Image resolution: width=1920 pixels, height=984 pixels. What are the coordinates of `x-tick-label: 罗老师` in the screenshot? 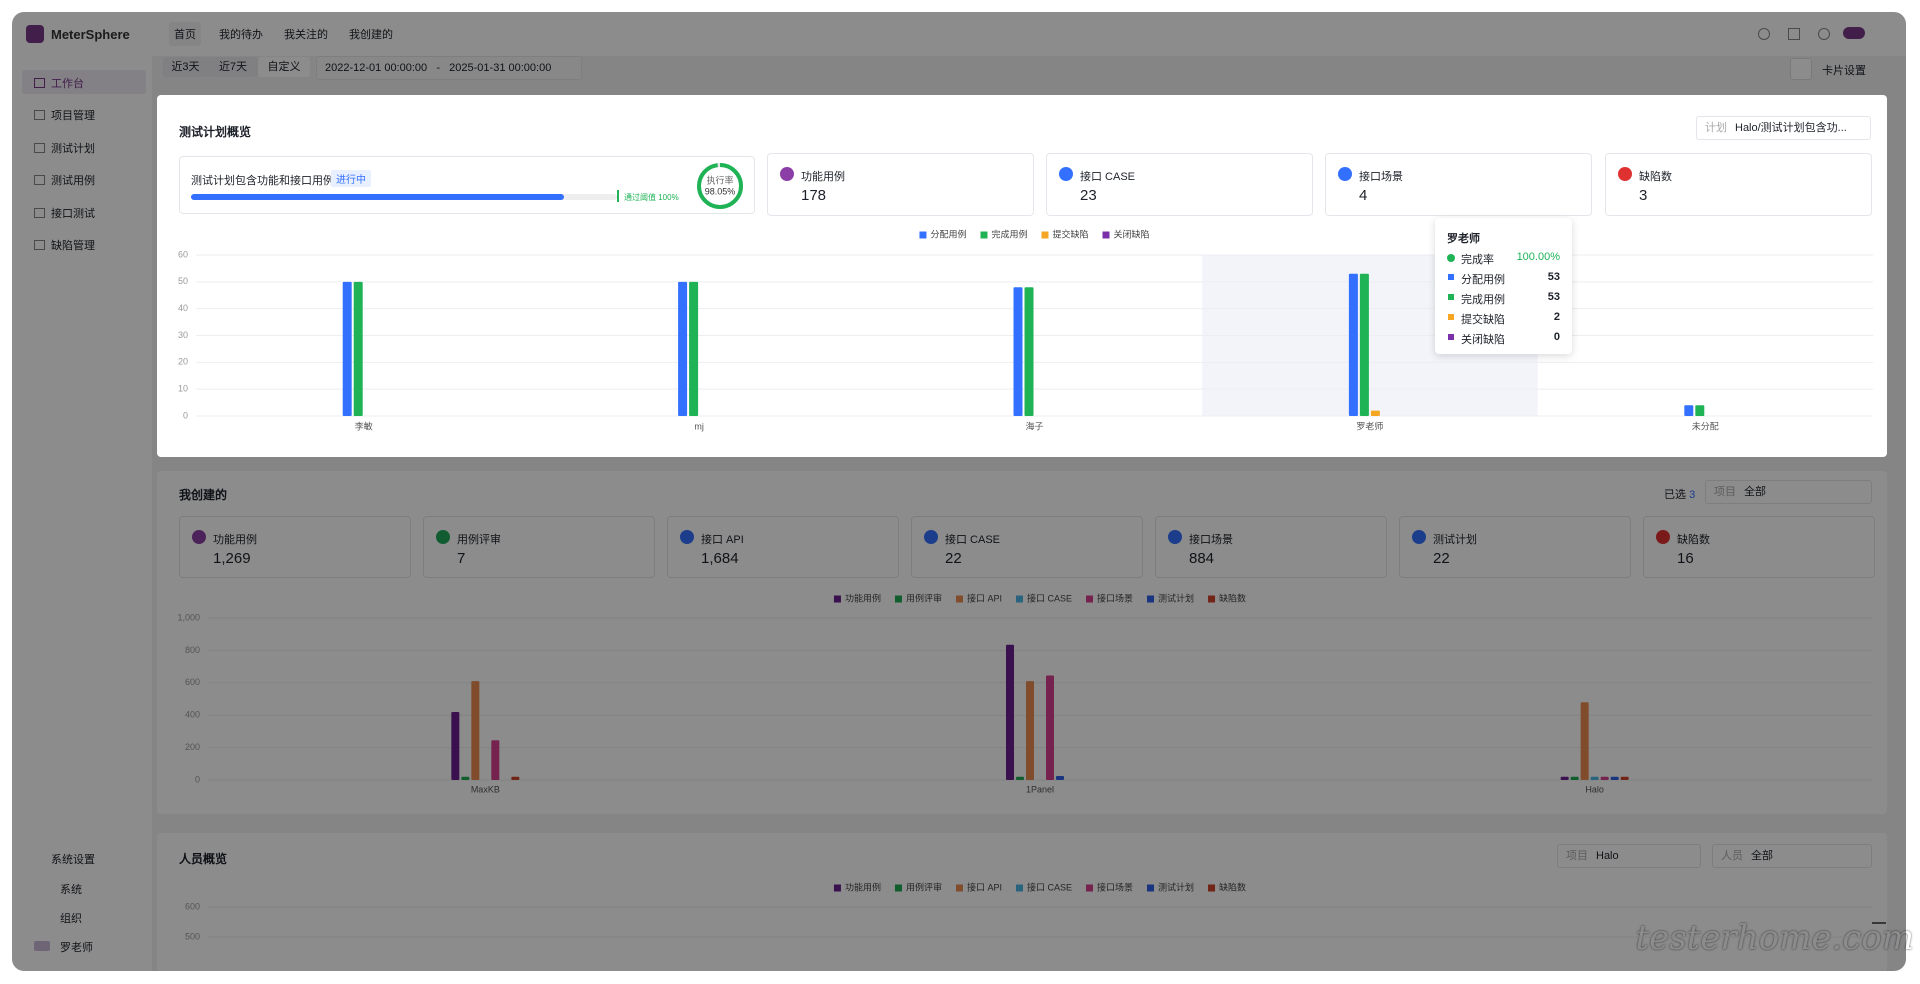 It's located at (1369, 425).